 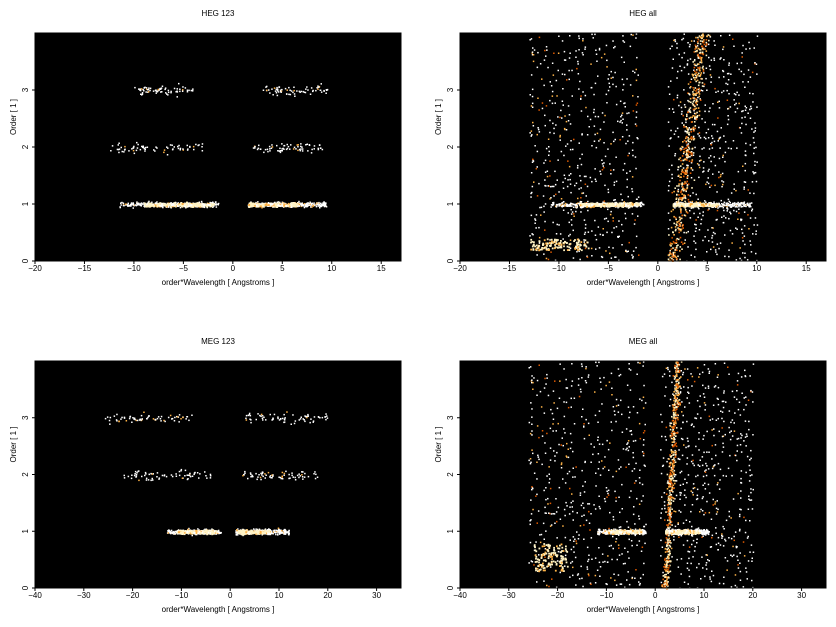 What do you see at coordinates (559, 268) in the screenshot?
I see `x-tick-label: −10` at bounding box center [559, 268].